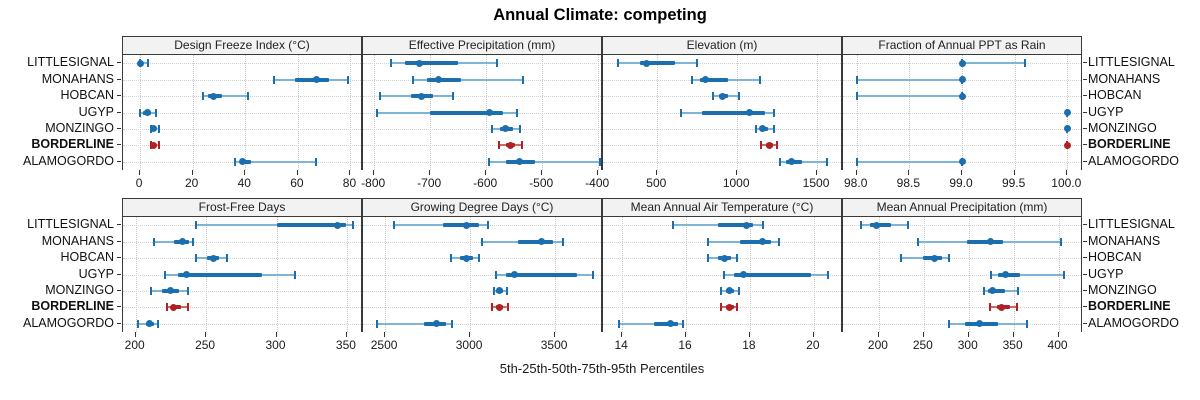 The image size is (1200, 400). What do you see at coordinates (469, 345) in the screenshot?
I see `axis-tick-label: 3000` at bounding box center [469, 345].